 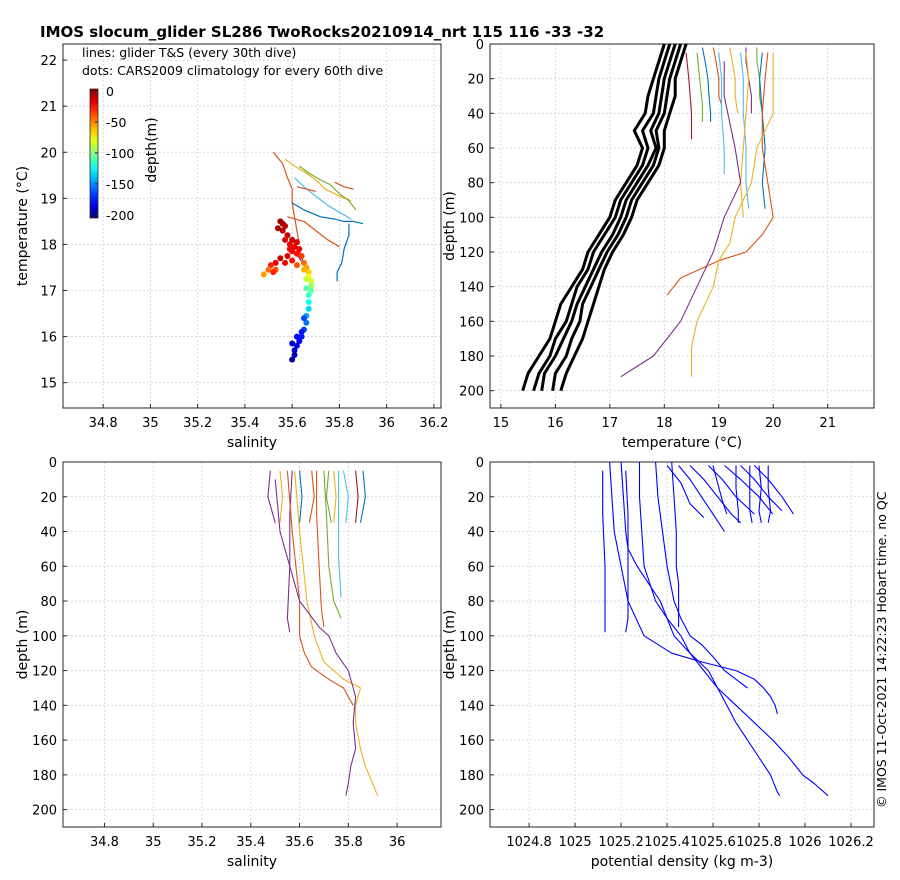 I want to click on x-axis-label: temperature (°C), so click(x=682, y=443).